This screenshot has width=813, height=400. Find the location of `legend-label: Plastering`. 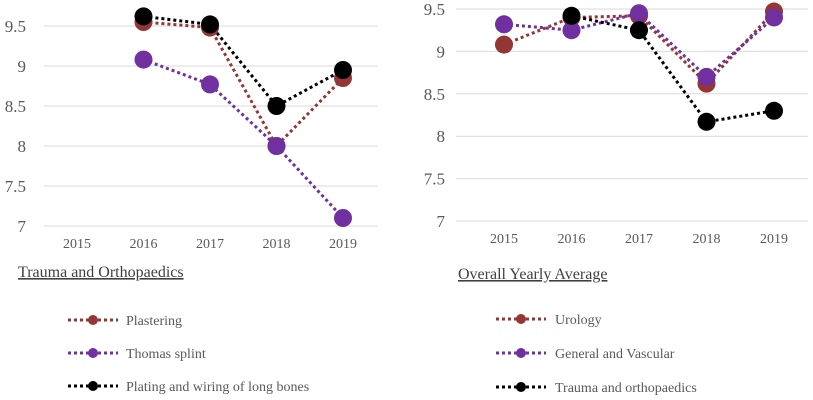

legend-label: Plastering is located at coordinates (154, 321).